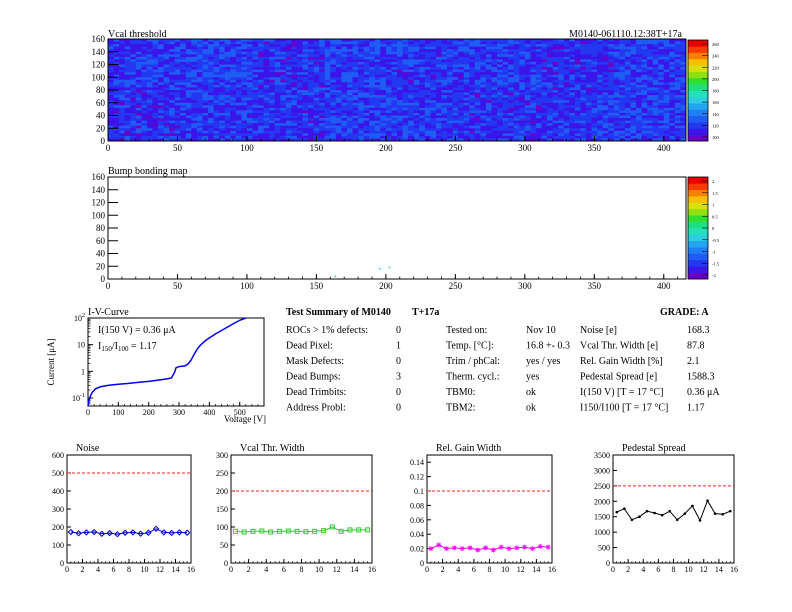 The height and width of the screenshot is (612, 792). I want to click on panel-x-tick-label: 6, so click(474, 569).